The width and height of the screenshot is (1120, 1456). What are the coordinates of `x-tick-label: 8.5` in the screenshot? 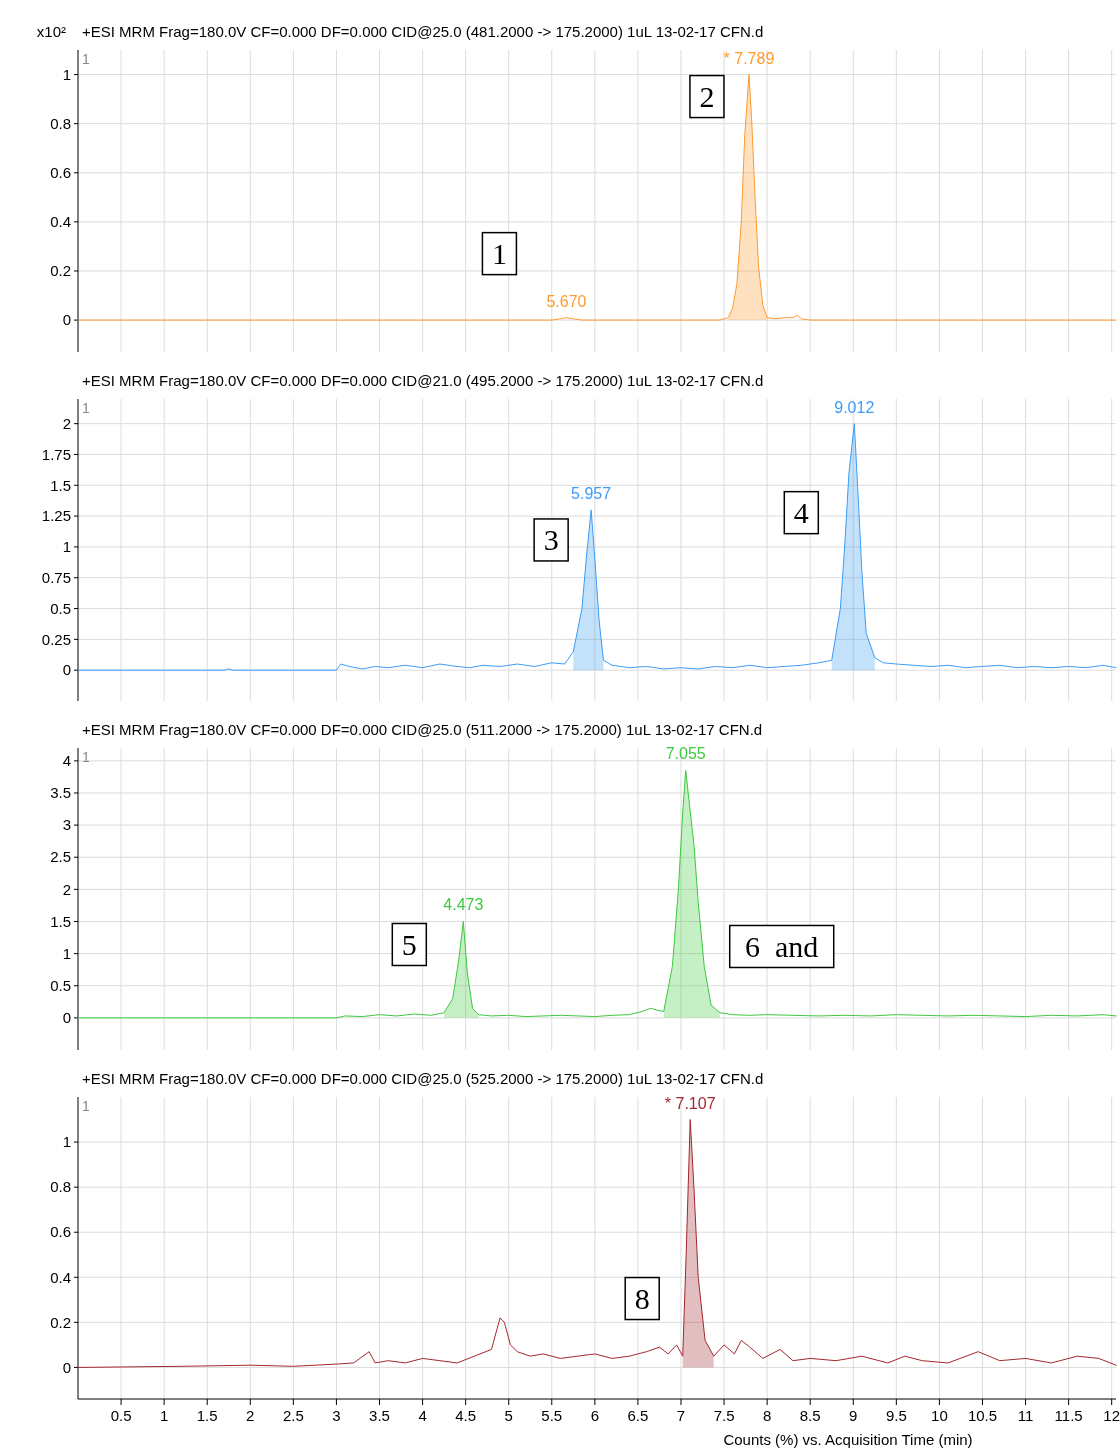 It's located at (810, 1415).